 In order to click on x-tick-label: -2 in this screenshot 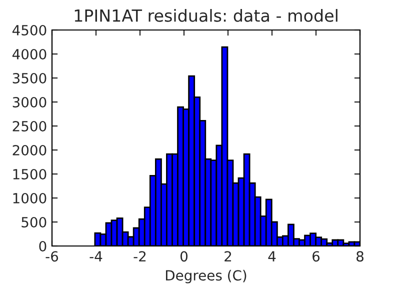, I will do `click(140, 256)`.